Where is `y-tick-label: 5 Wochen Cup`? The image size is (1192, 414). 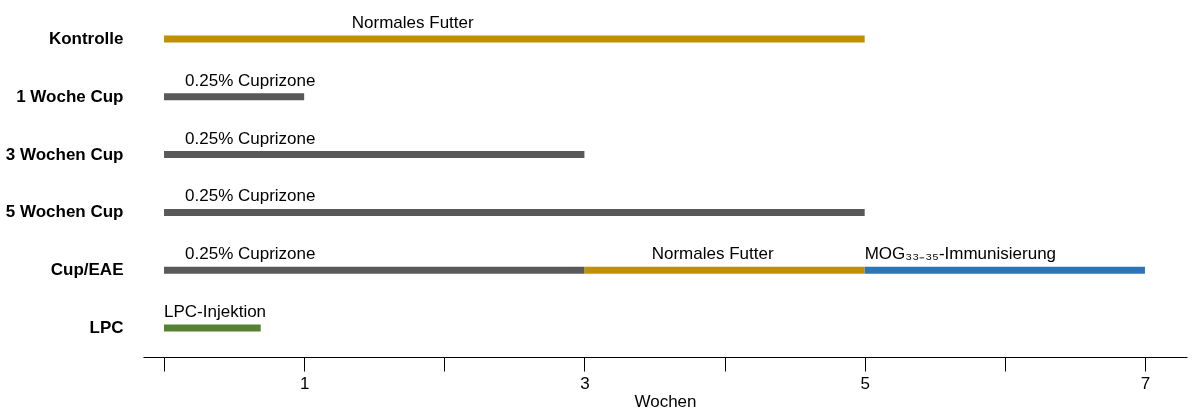 y-tick-label: 5 Wochen Cup is located at coordinates (64, 212).